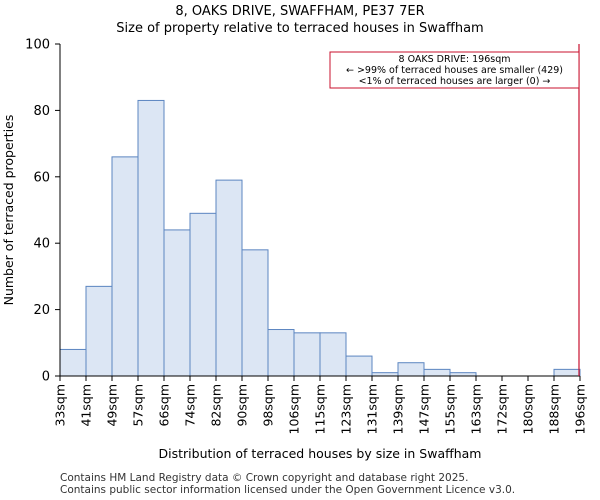 Image resolution: width=600 pixels, height=500 pixels. Describe the element at coordinates (476, 409) in the screenshot. I see `x-tick-label: 163sqm` at that location.